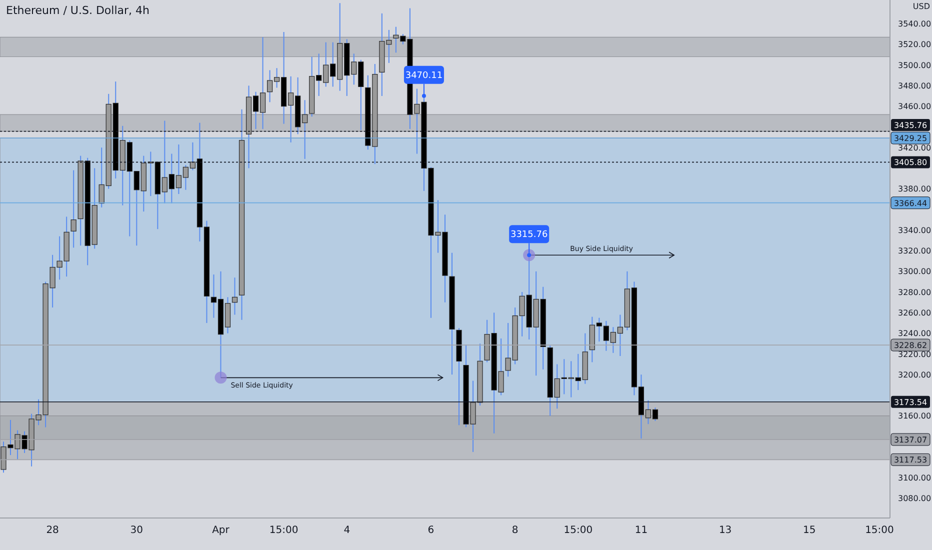 The height and width of the screenshot is (550, 932). What do you see at coordinates (52, 530) in the screenshot?
I see `x-tick-label: 28` at bounding box center [52, 530].